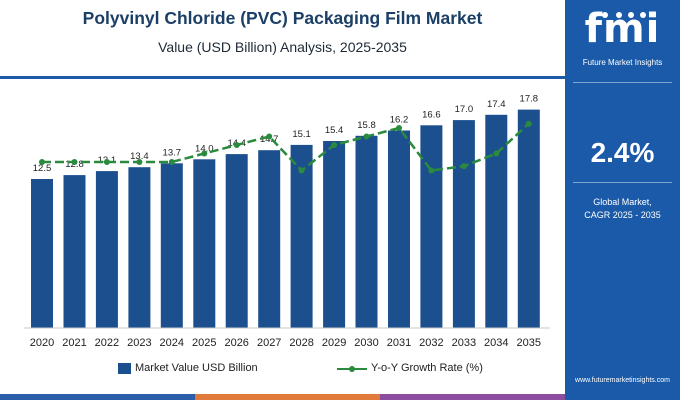 This screenshot has height=400, width=680. Describe the element at coordinates (42, 162) in the screenshot. I see `growth-point-2020` at that location.